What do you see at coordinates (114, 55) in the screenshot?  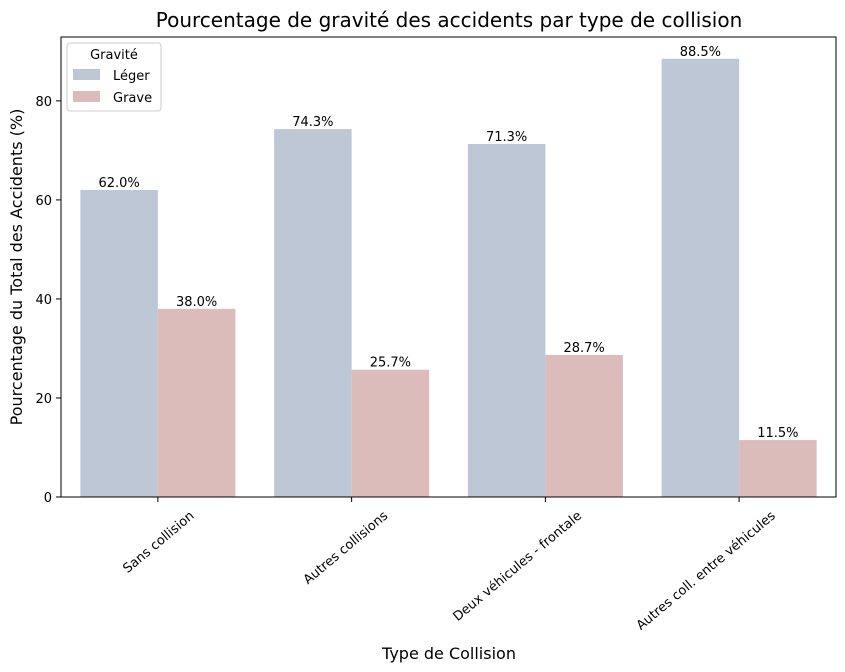 I see `legend-title: Gravité` at bounding box center [114, 55].